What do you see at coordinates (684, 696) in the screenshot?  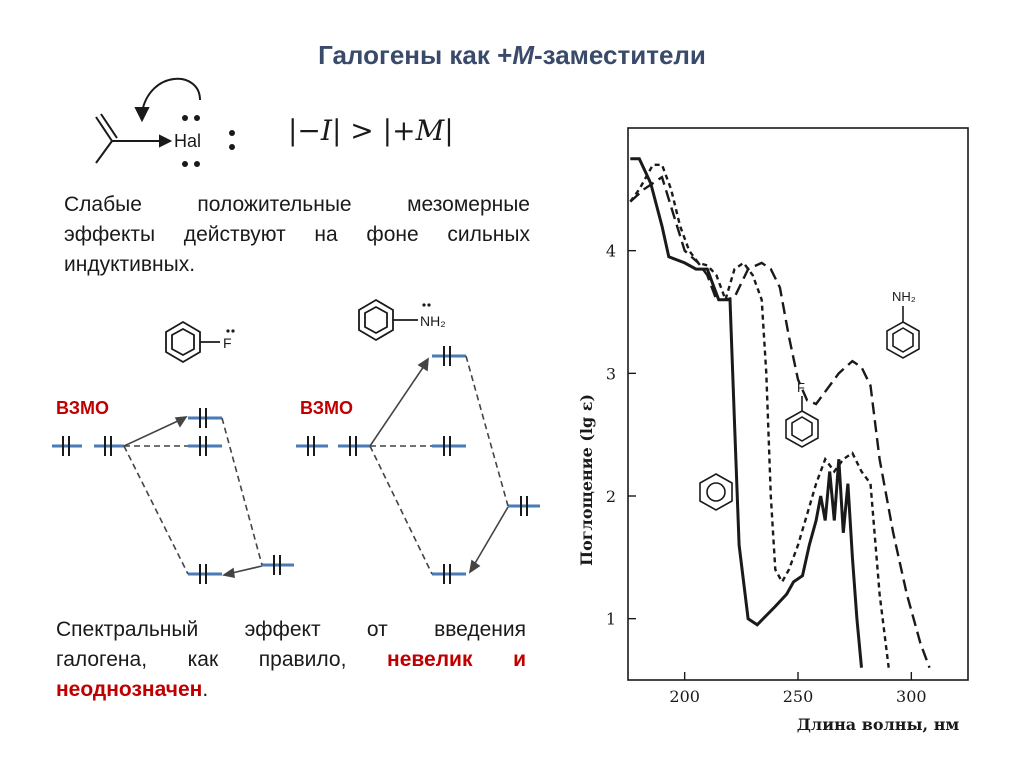 I see `x-tick-label: 200` at bounding box center [684, 696].